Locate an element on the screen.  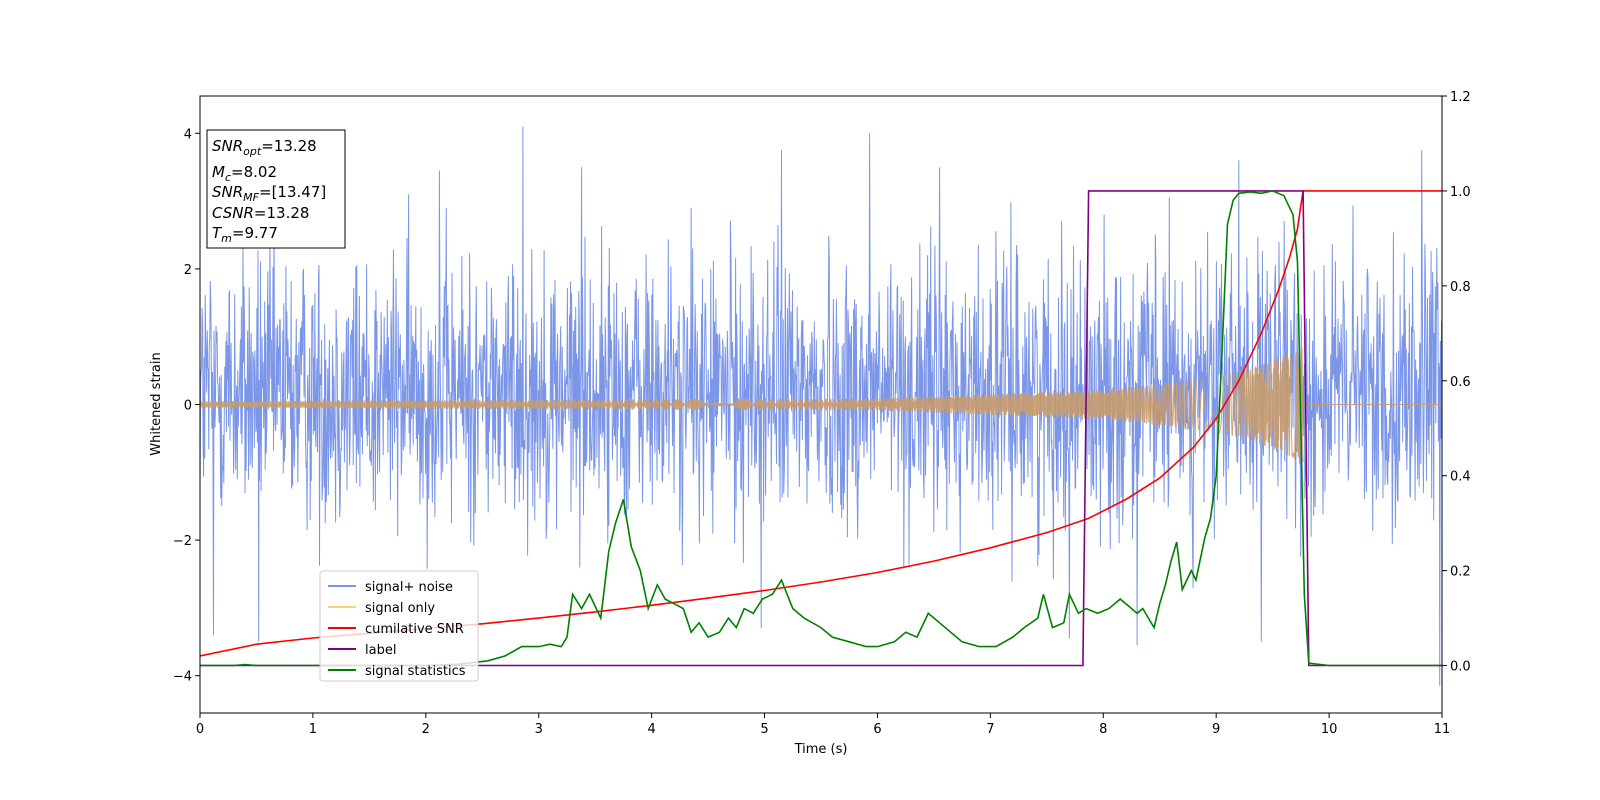
info-box-frame is located at coordinates (276, 189).